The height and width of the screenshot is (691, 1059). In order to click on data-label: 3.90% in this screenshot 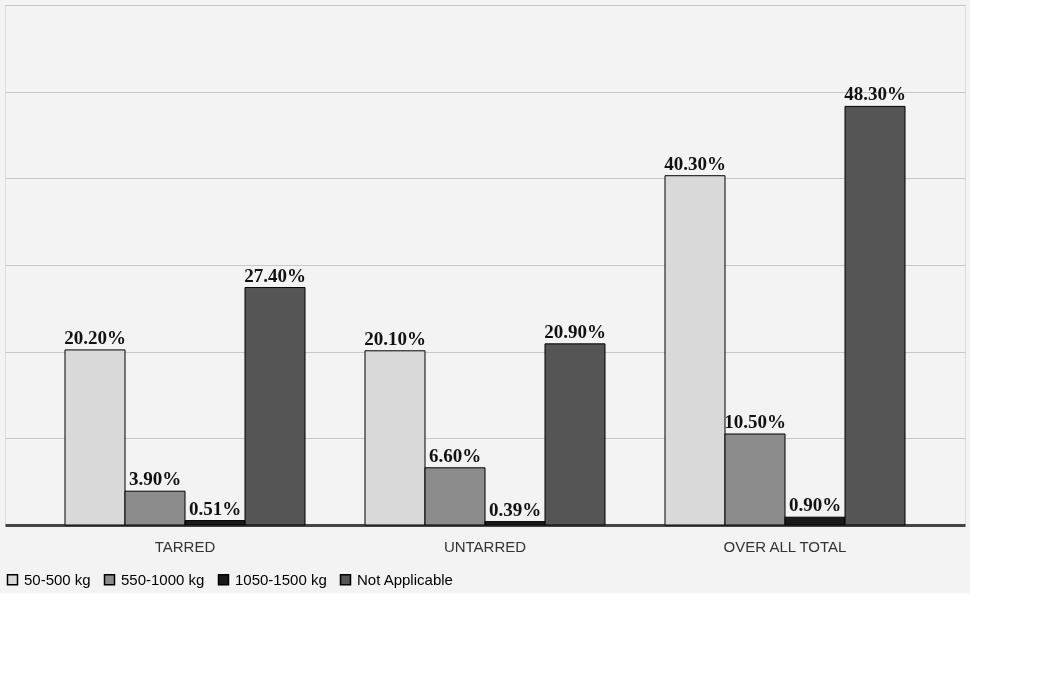, I will do `click(155, 479)`.